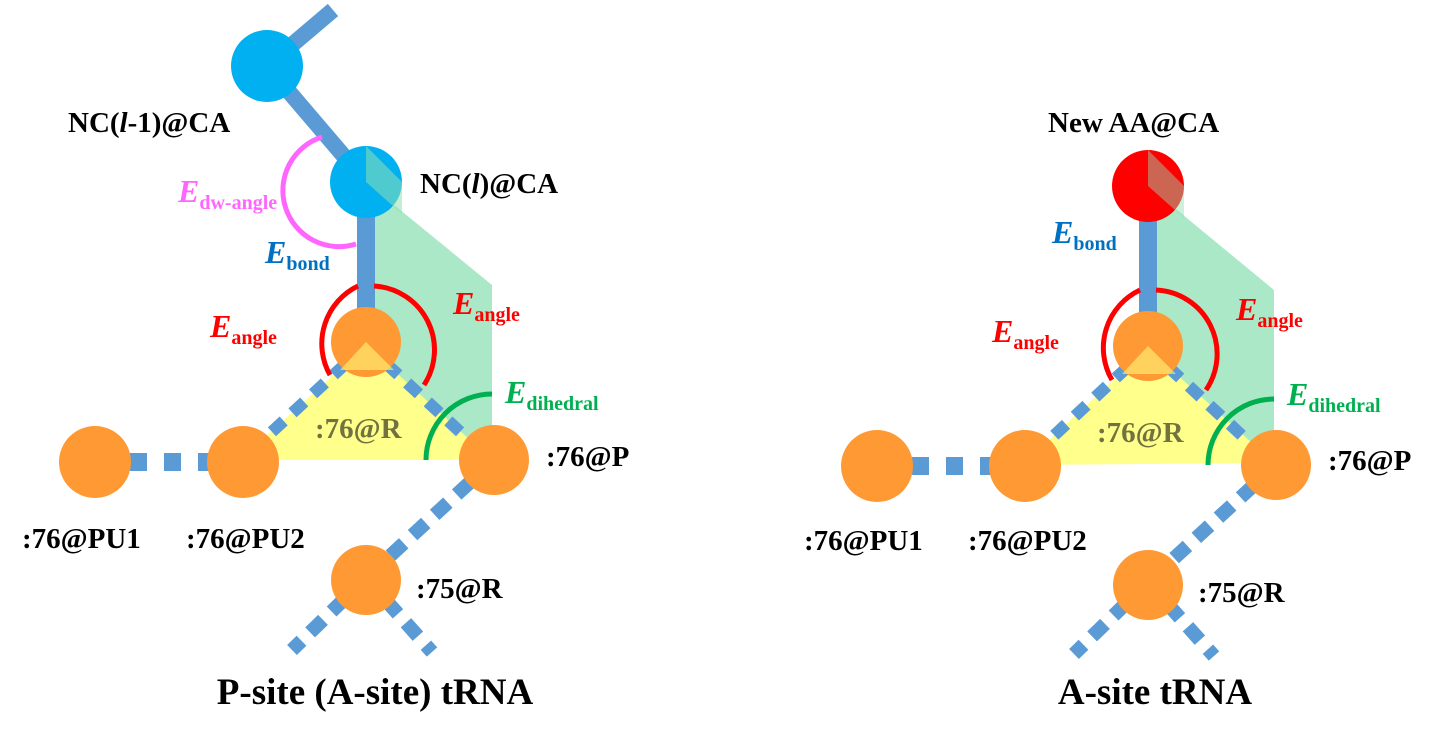 This screenshot has height=737, width=1445. What do you see at coordinates (238, 203) in the screenshot?
I see `energy-subscript: dw-angle` at bounding box center [238, 203].